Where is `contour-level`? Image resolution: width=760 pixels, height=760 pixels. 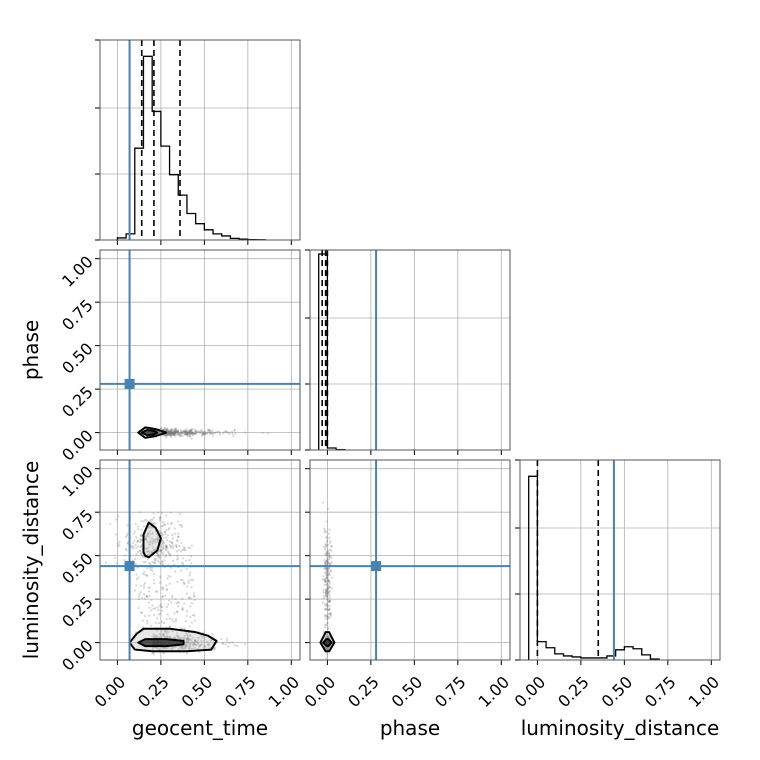 contour-level is located at coordinates (152, 540).